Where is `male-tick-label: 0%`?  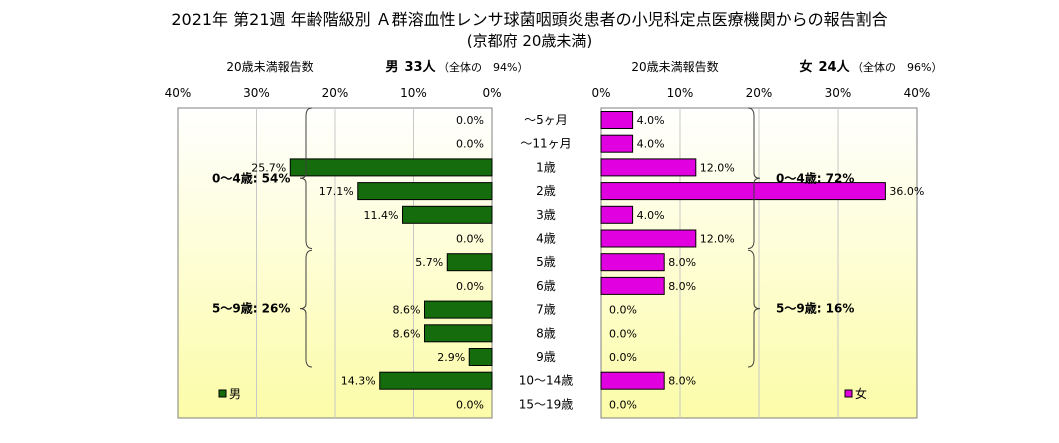 male-tick-label: 0% is located at coordinates (491, 93).